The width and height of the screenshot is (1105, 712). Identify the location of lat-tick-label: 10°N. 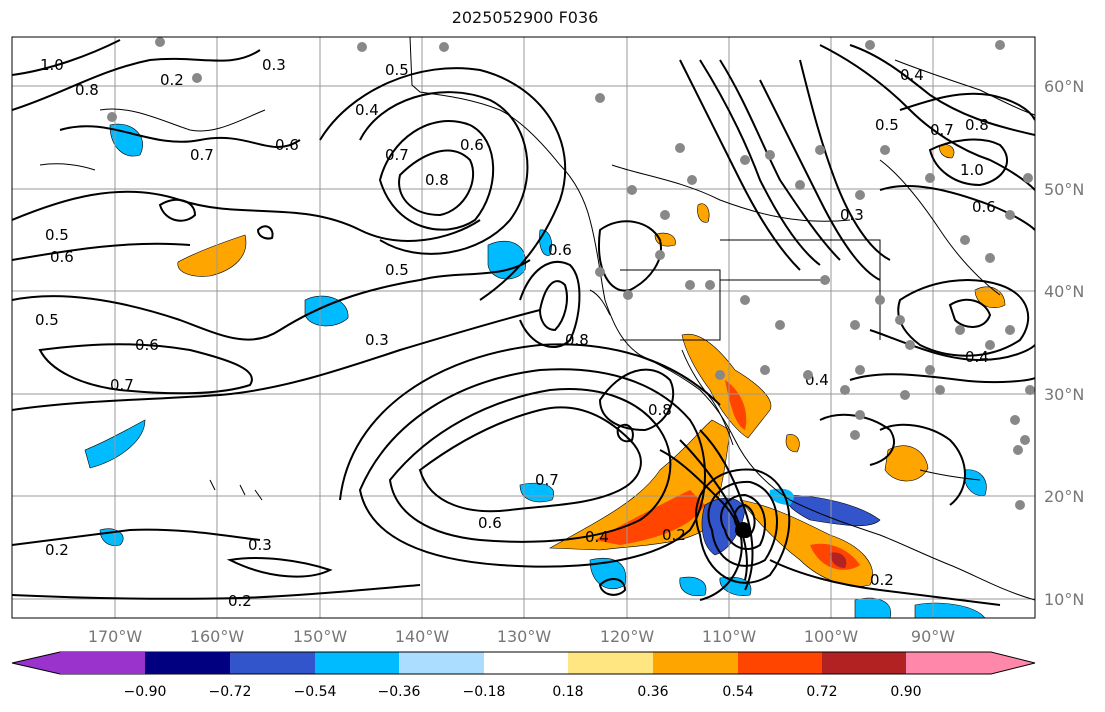
(1064, 599).